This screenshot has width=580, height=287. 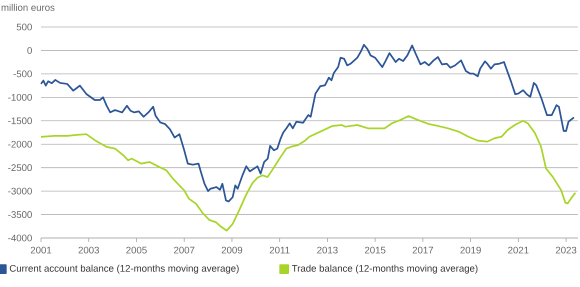 I want to click on y-tick-label: 0, so click(x=29, y=50).